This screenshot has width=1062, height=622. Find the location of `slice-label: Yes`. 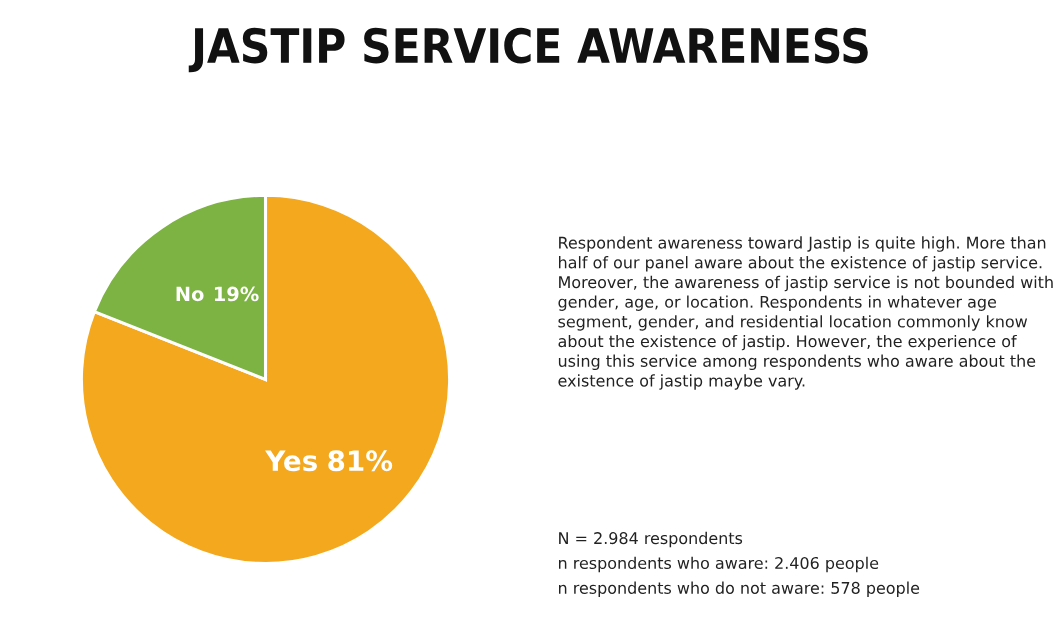

slice-label: Yes is located at coordinates (291, 461).